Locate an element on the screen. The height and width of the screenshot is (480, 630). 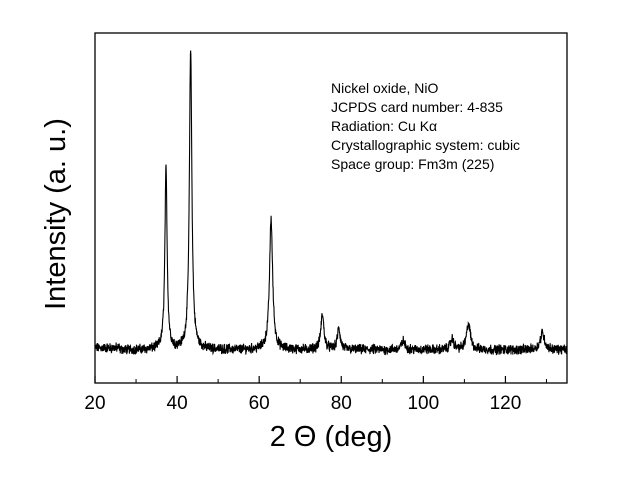
x-axis-ticks: 20 40 60 80 100 120 is located at coordinates (315, 395).